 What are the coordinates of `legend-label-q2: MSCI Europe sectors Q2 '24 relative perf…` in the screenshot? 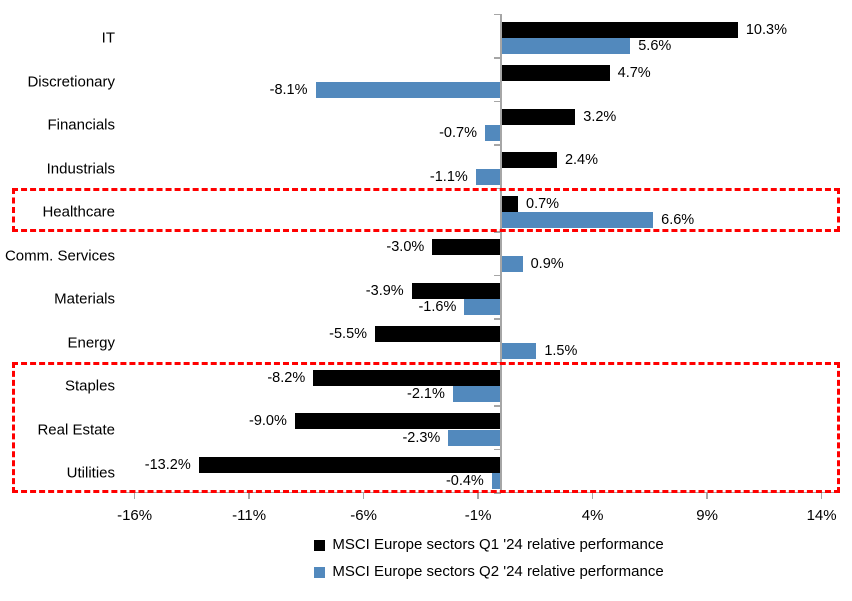 It's located at (498, 571).